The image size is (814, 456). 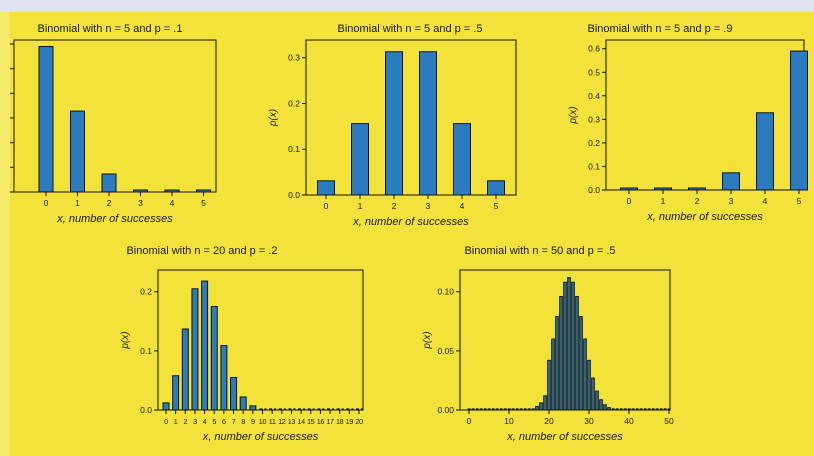 What do you see at coordinates (445, 292) in the screenshot?
I see `y-tick-label: 0.10` at bounding box center [445, 292].